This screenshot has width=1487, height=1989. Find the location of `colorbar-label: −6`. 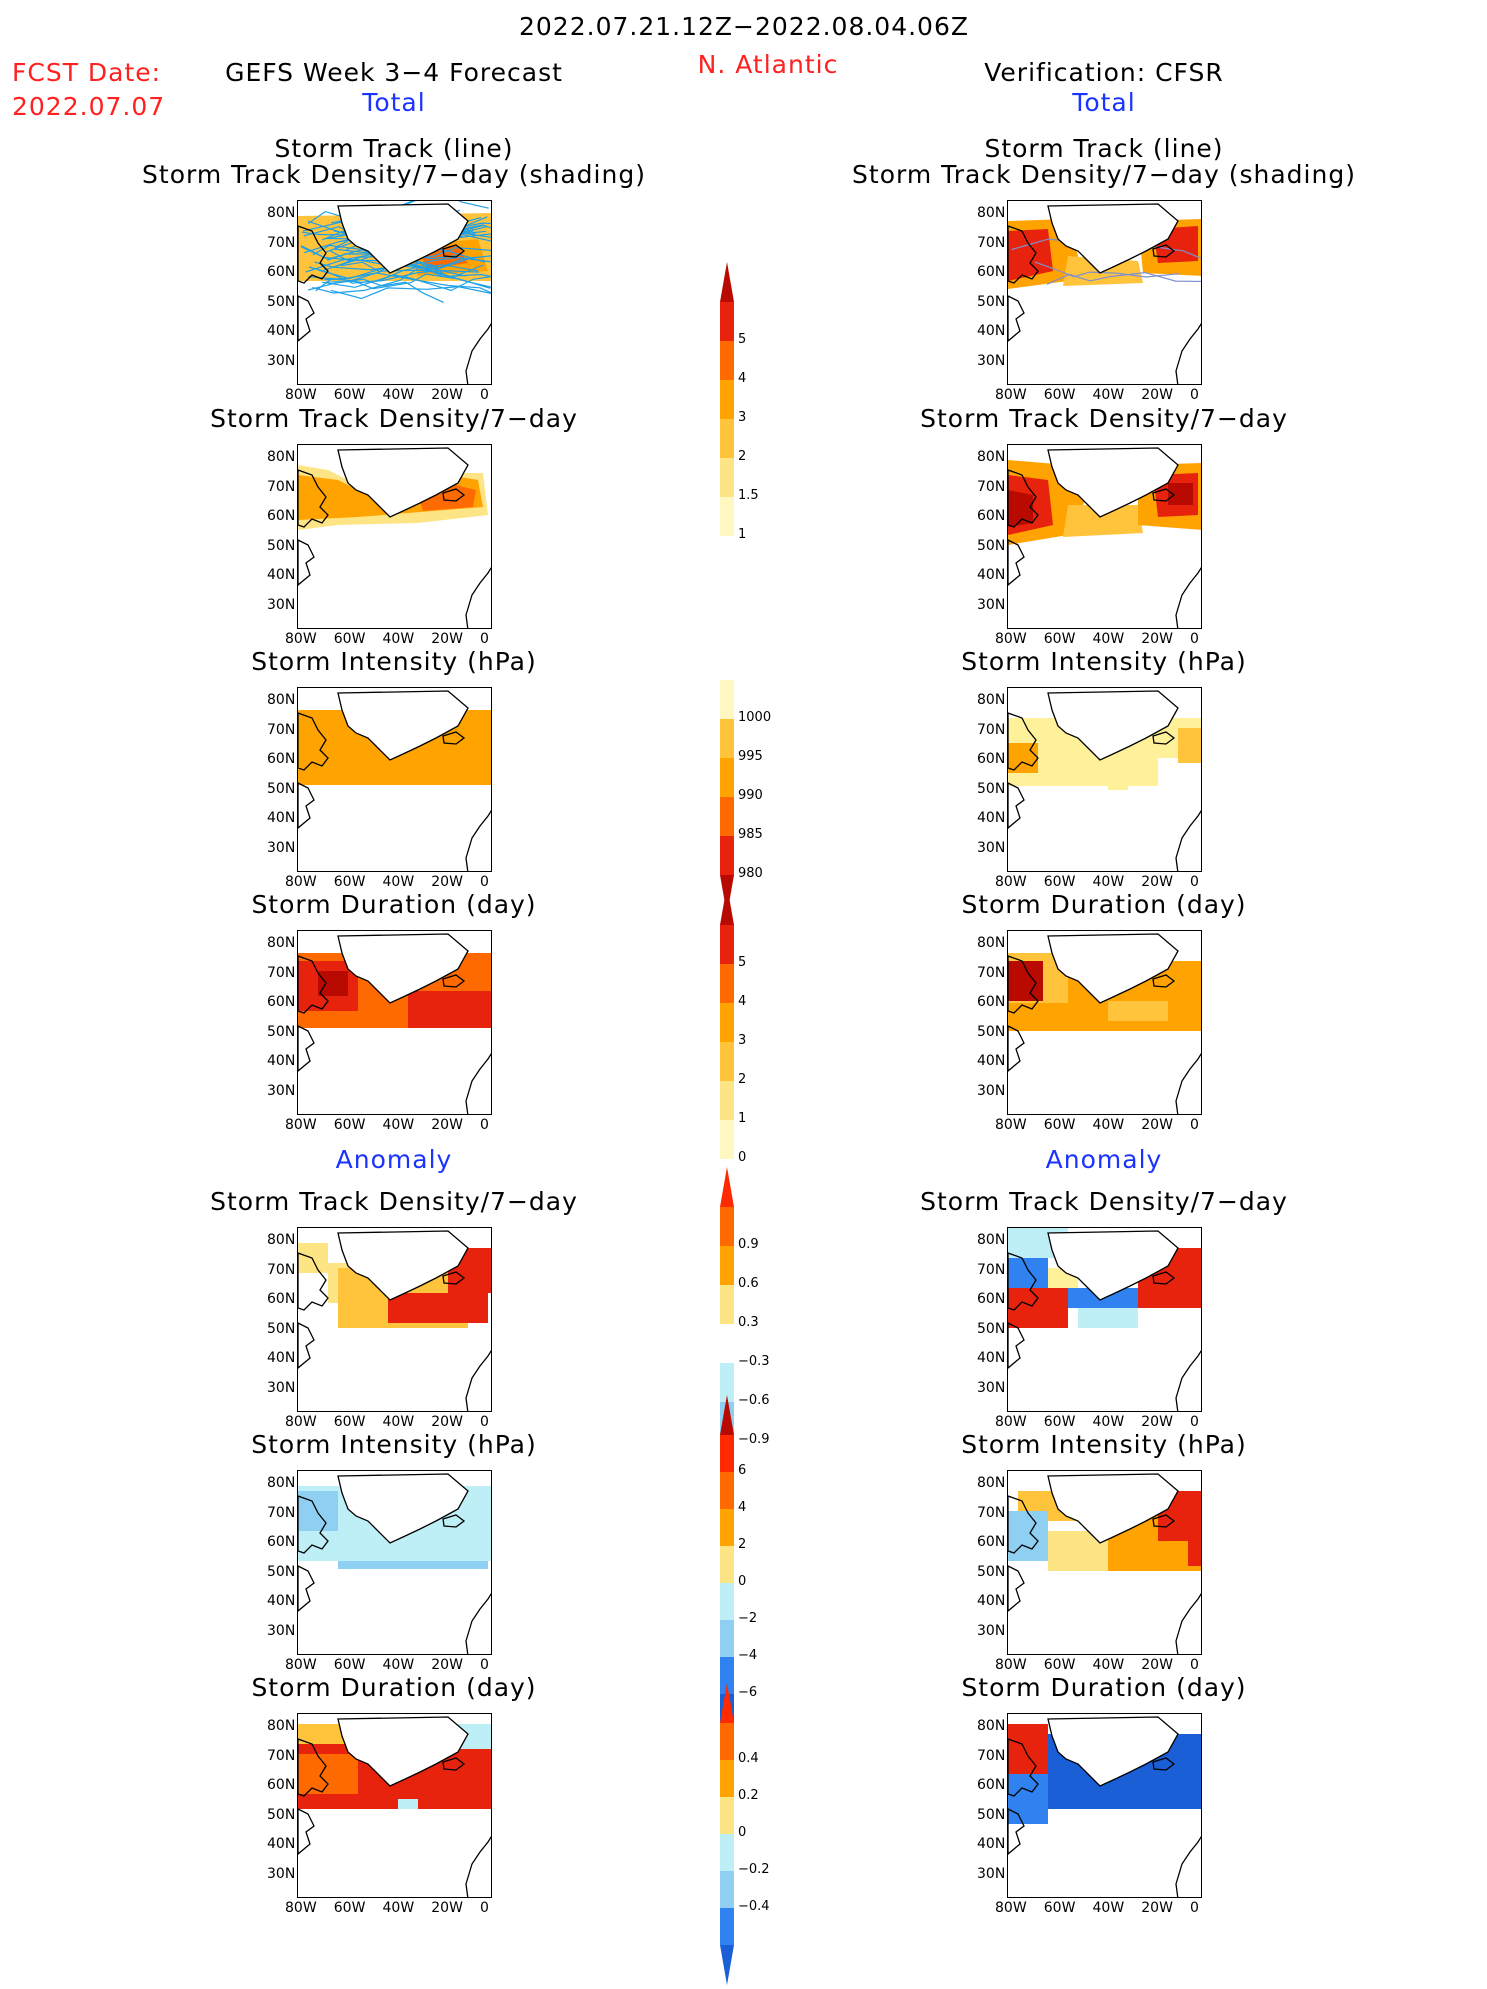

colorbar-label: −6 is located at coordinates (748, 1692).